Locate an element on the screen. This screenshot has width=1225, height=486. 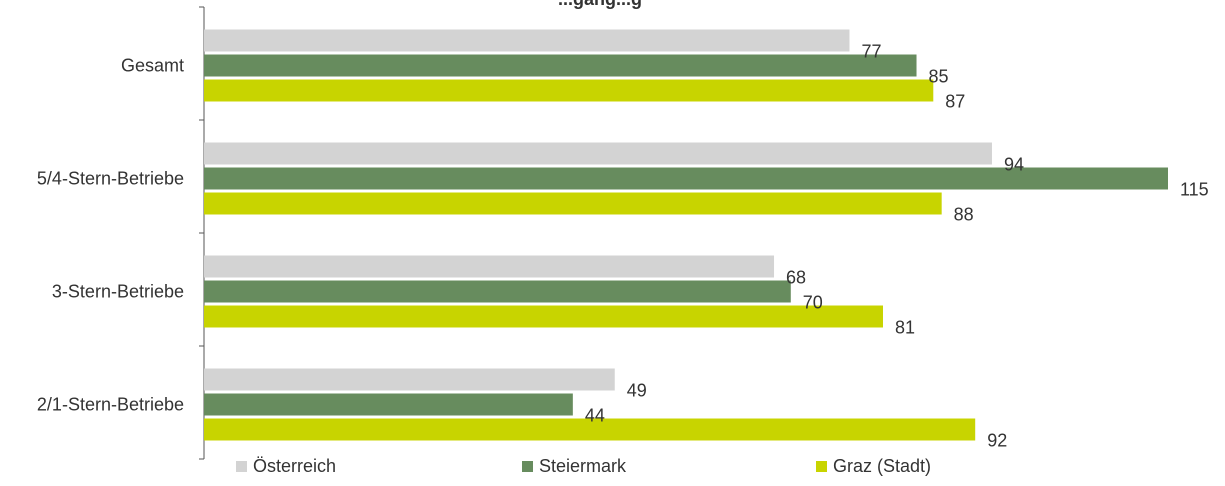
legend-item-oesterreich: Österreich is located at coordinates (286, 466).